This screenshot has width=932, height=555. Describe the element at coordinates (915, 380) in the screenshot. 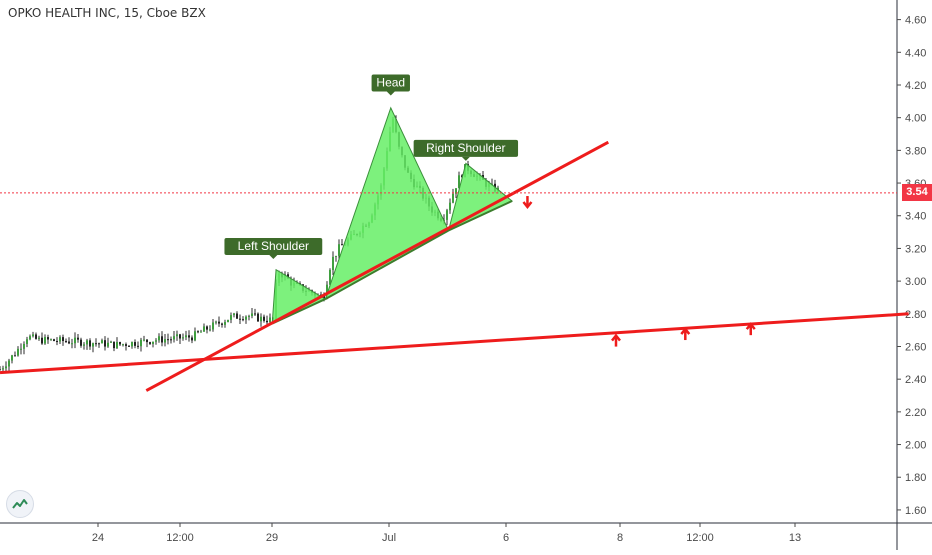

I see `y-tick-label: 2.40` at that location.